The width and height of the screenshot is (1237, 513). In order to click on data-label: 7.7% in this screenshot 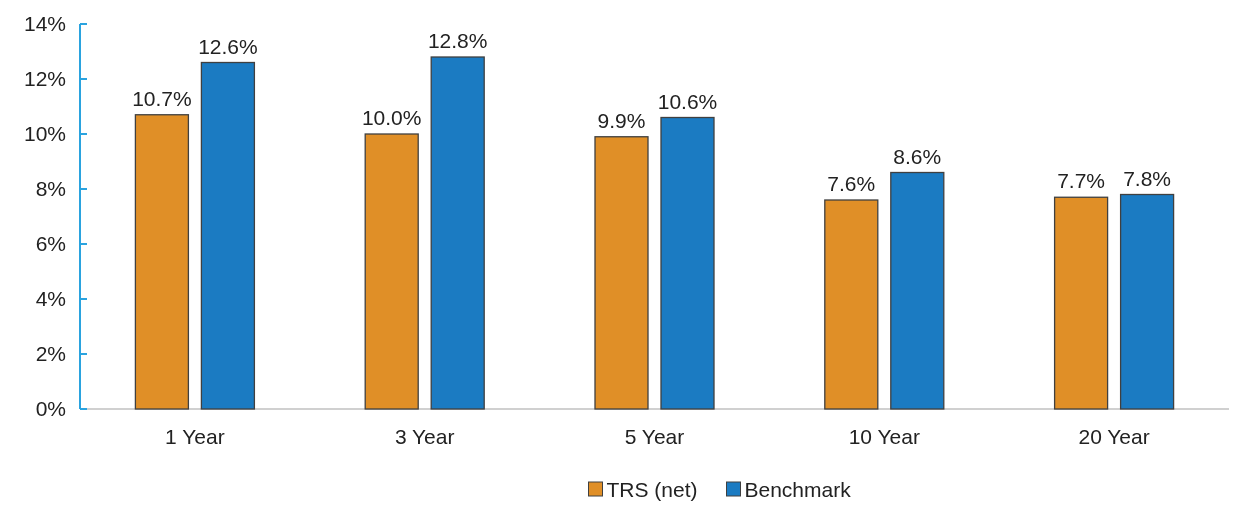, I will do `click(1081, 181)`.